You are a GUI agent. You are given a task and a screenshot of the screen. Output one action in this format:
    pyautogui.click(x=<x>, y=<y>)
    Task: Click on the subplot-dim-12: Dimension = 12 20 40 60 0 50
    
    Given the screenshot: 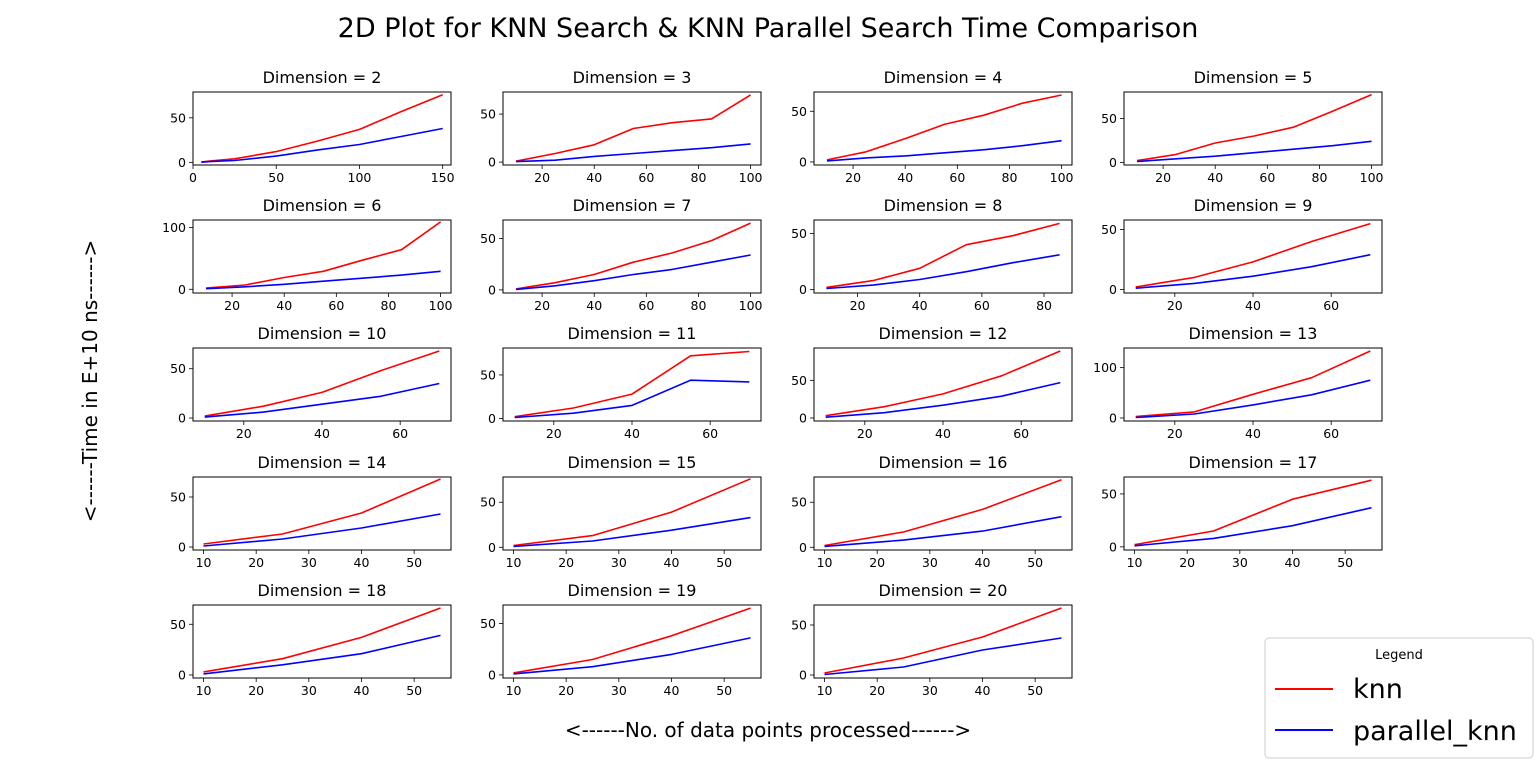 What is the action you would take?
    pyautogui.click(x=932, y=382)
    